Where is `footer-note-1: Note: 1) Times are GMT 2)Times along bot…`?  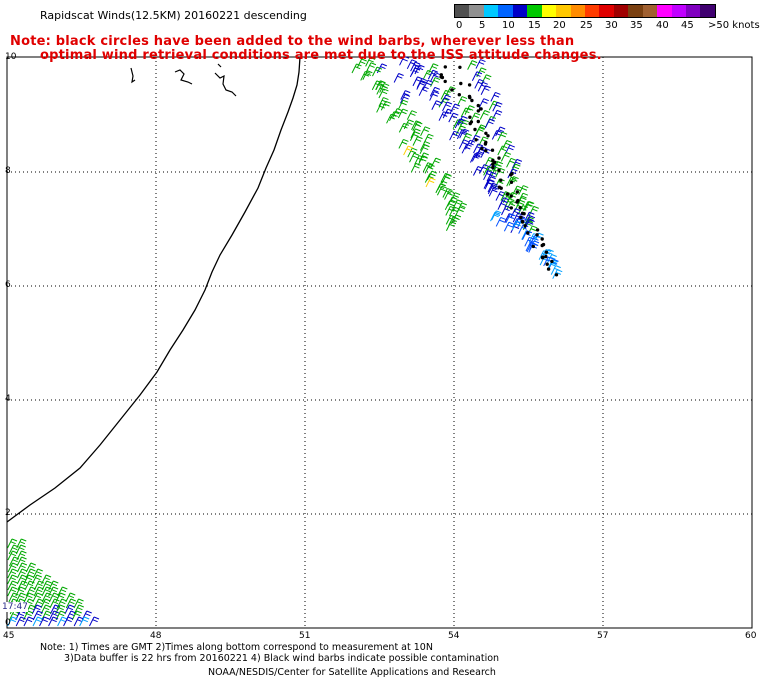
footer-note-1: Note: 1) Times are GMT 2)Times along bot… is located at coordinates (236, 647).